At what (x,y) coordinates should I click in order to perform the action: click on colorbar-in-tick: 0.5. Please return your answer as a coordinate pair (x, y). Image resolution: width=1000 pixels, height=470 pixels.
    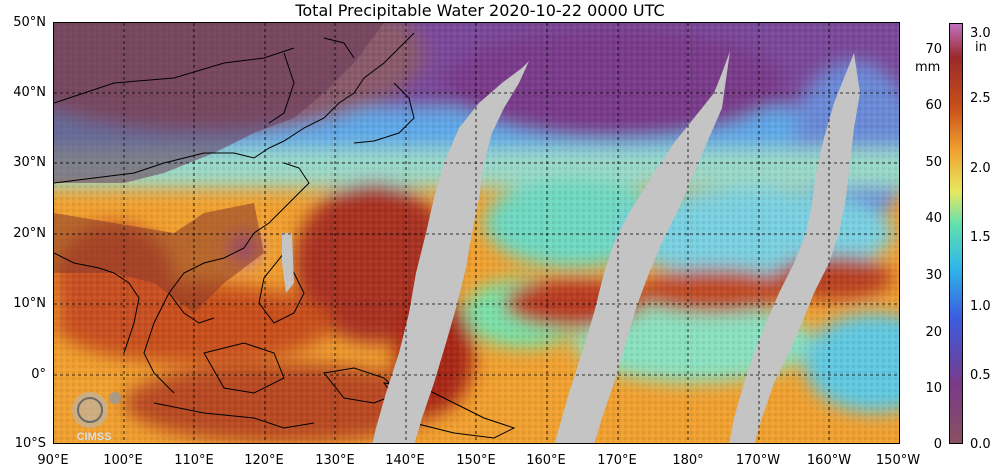
    Looking at the image, I should click on (980, 375).